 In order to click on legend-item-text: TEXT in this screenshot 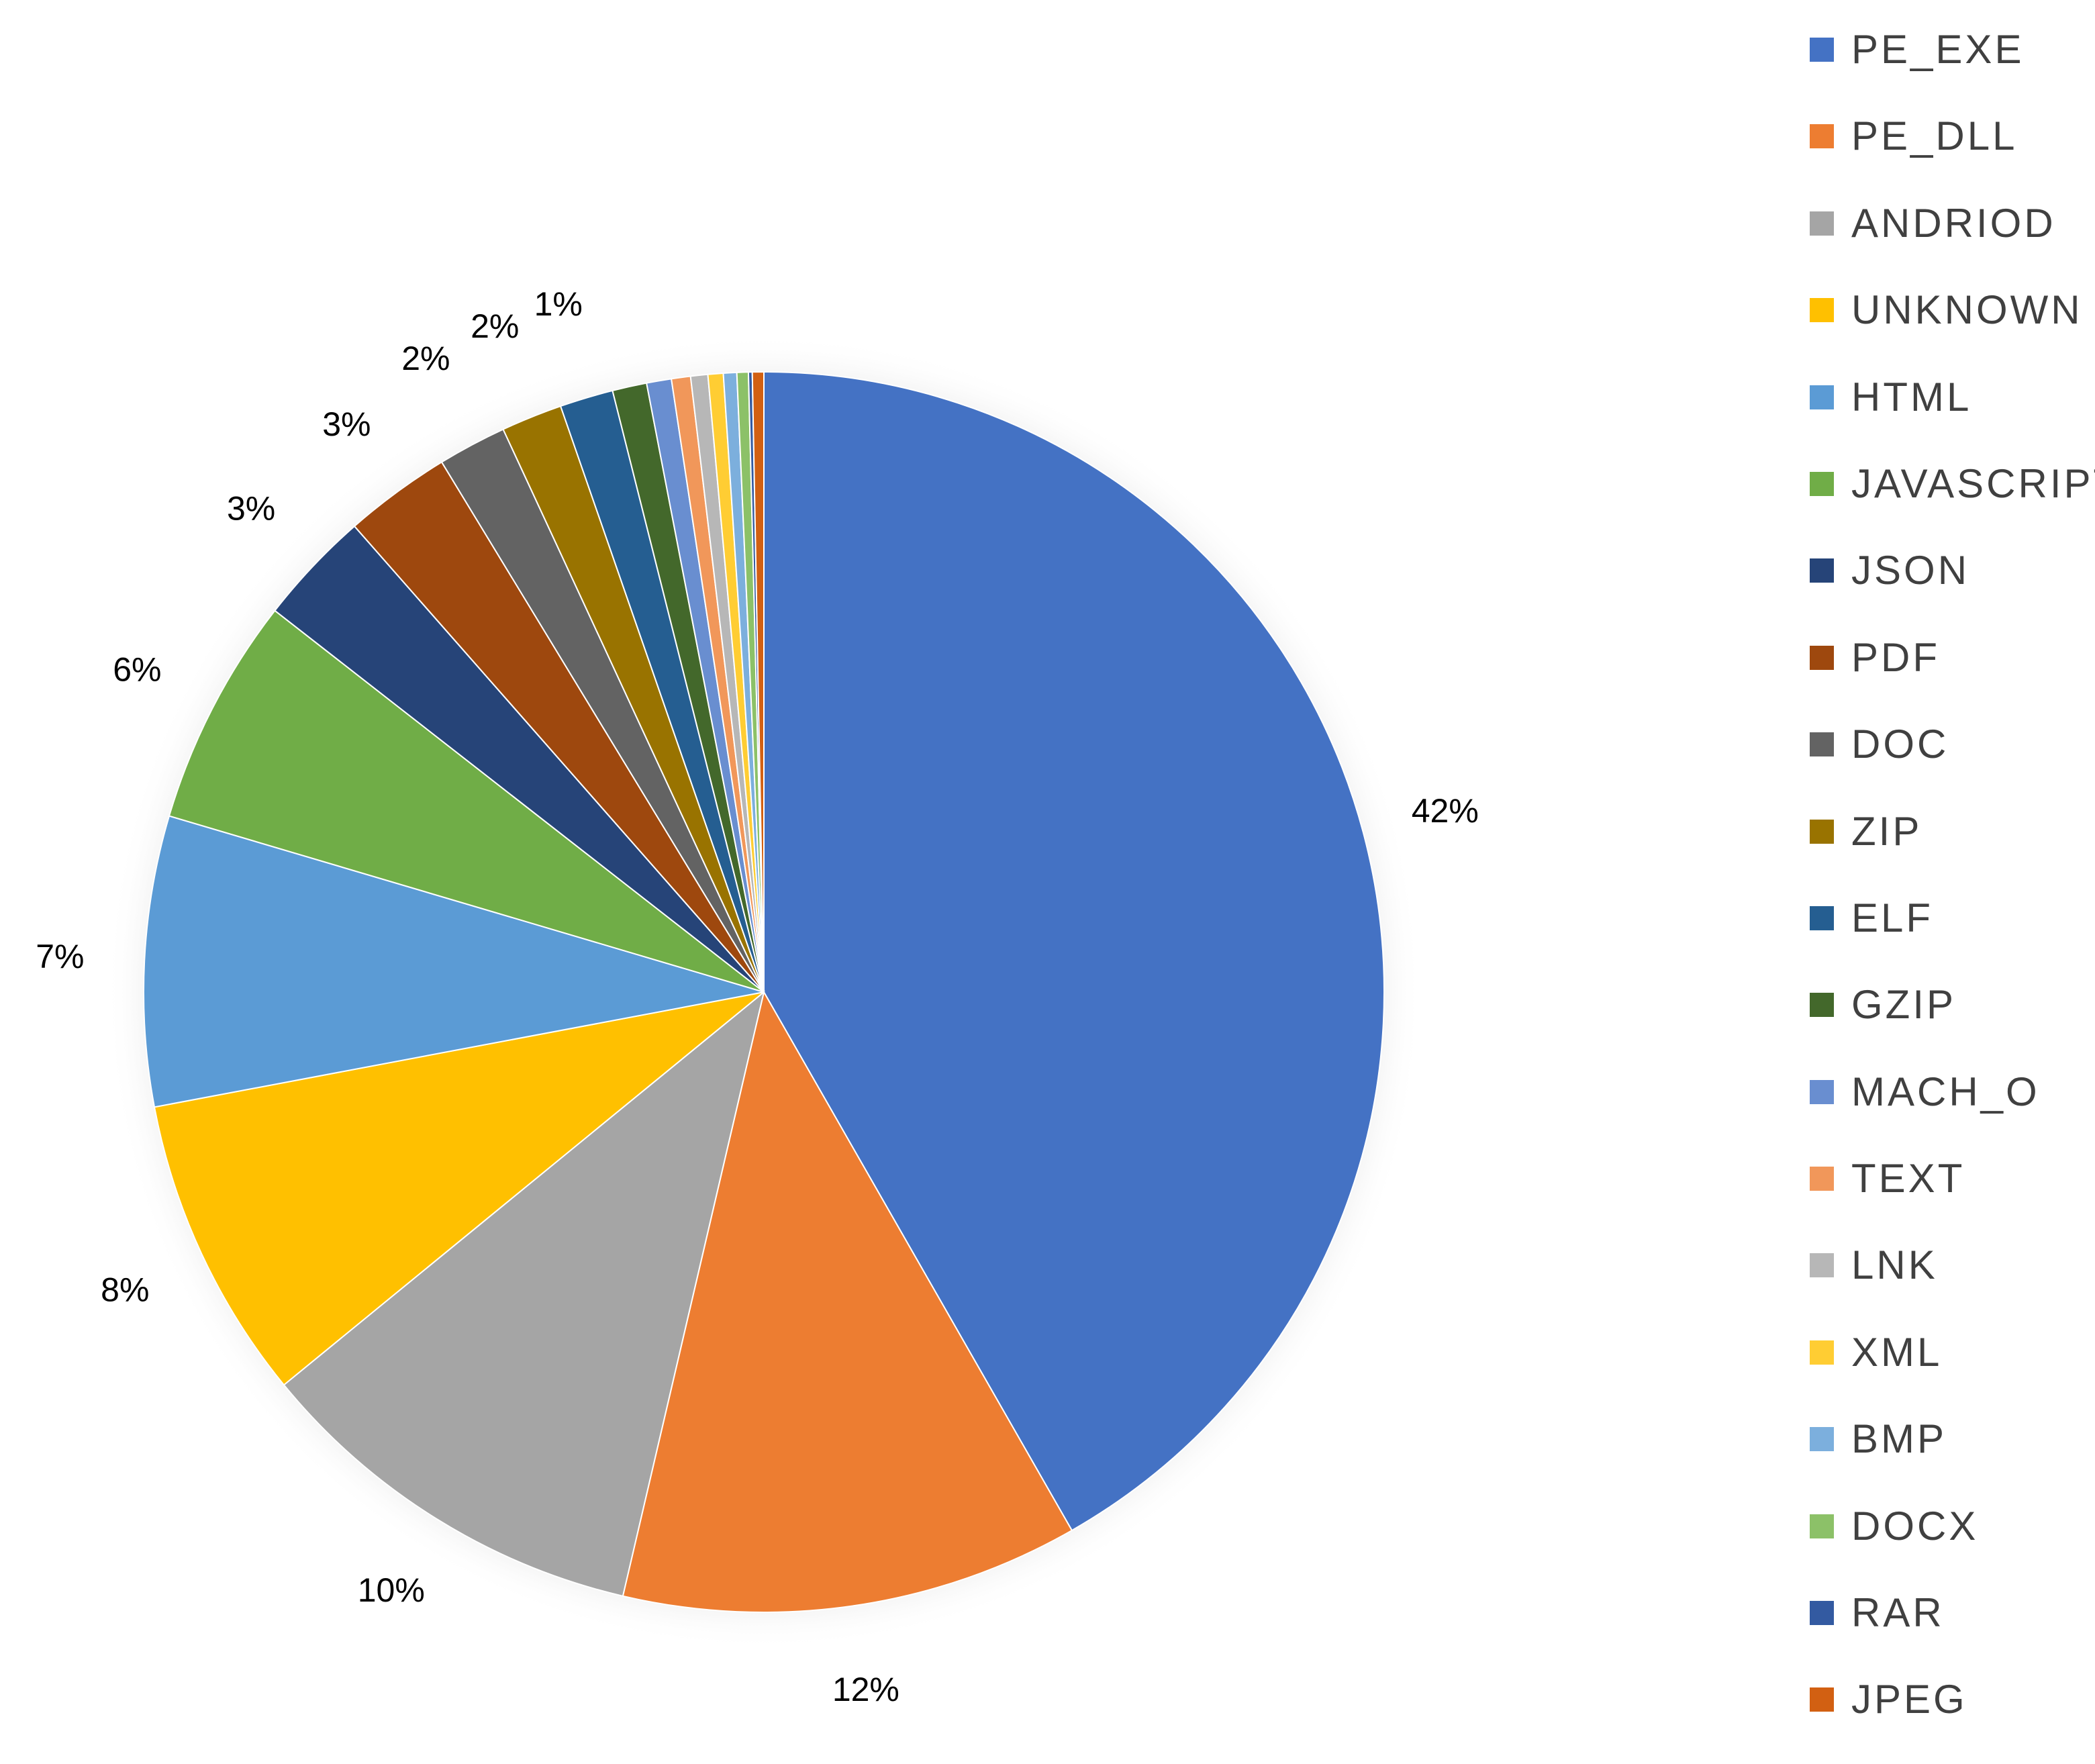, I will do `click(1951, 1199)`.